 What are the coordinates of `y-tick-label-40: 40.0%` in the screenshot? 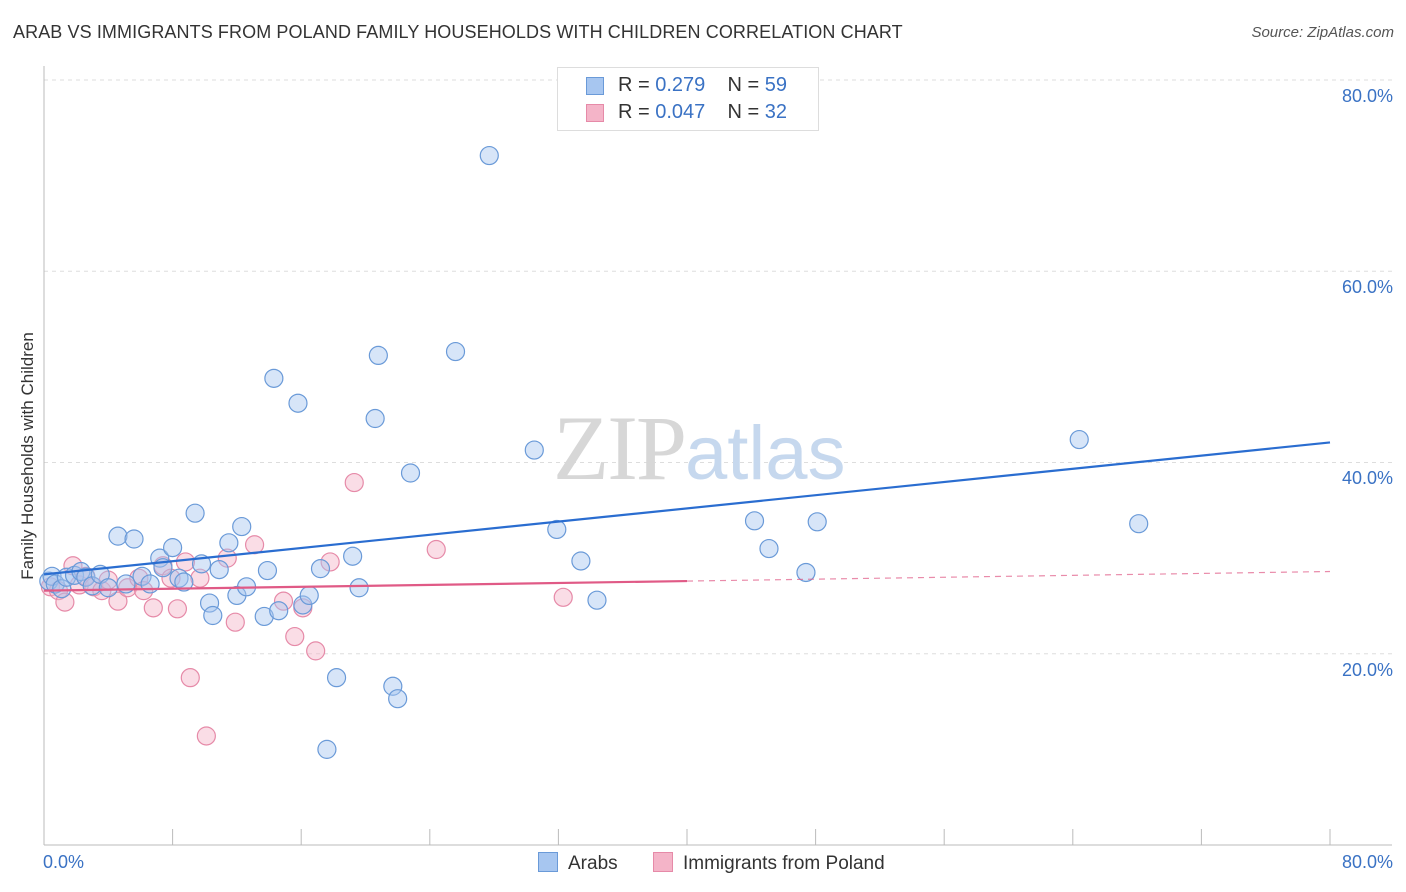 It's located at (1367, 478).